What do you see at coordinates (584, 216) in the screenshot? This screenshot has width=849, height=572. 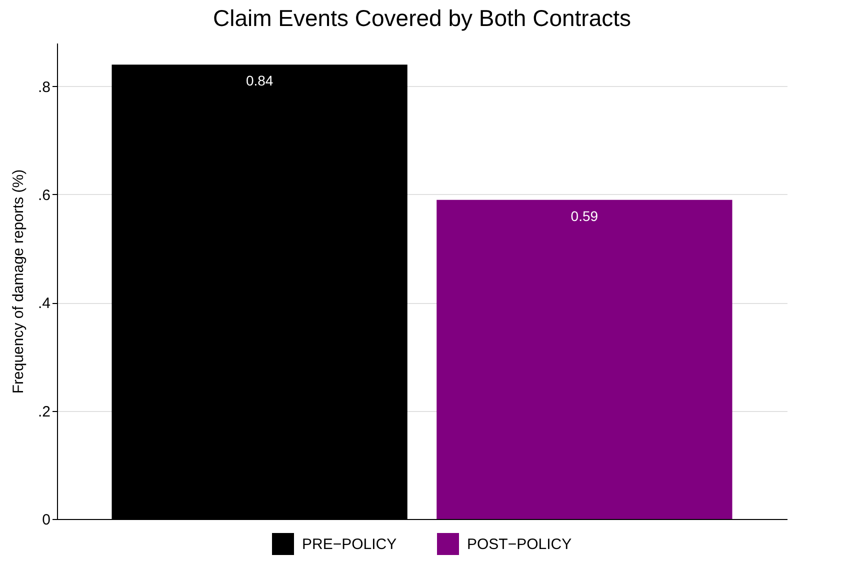 I see `data-label: 0.59` at bounding box center [584, 216].